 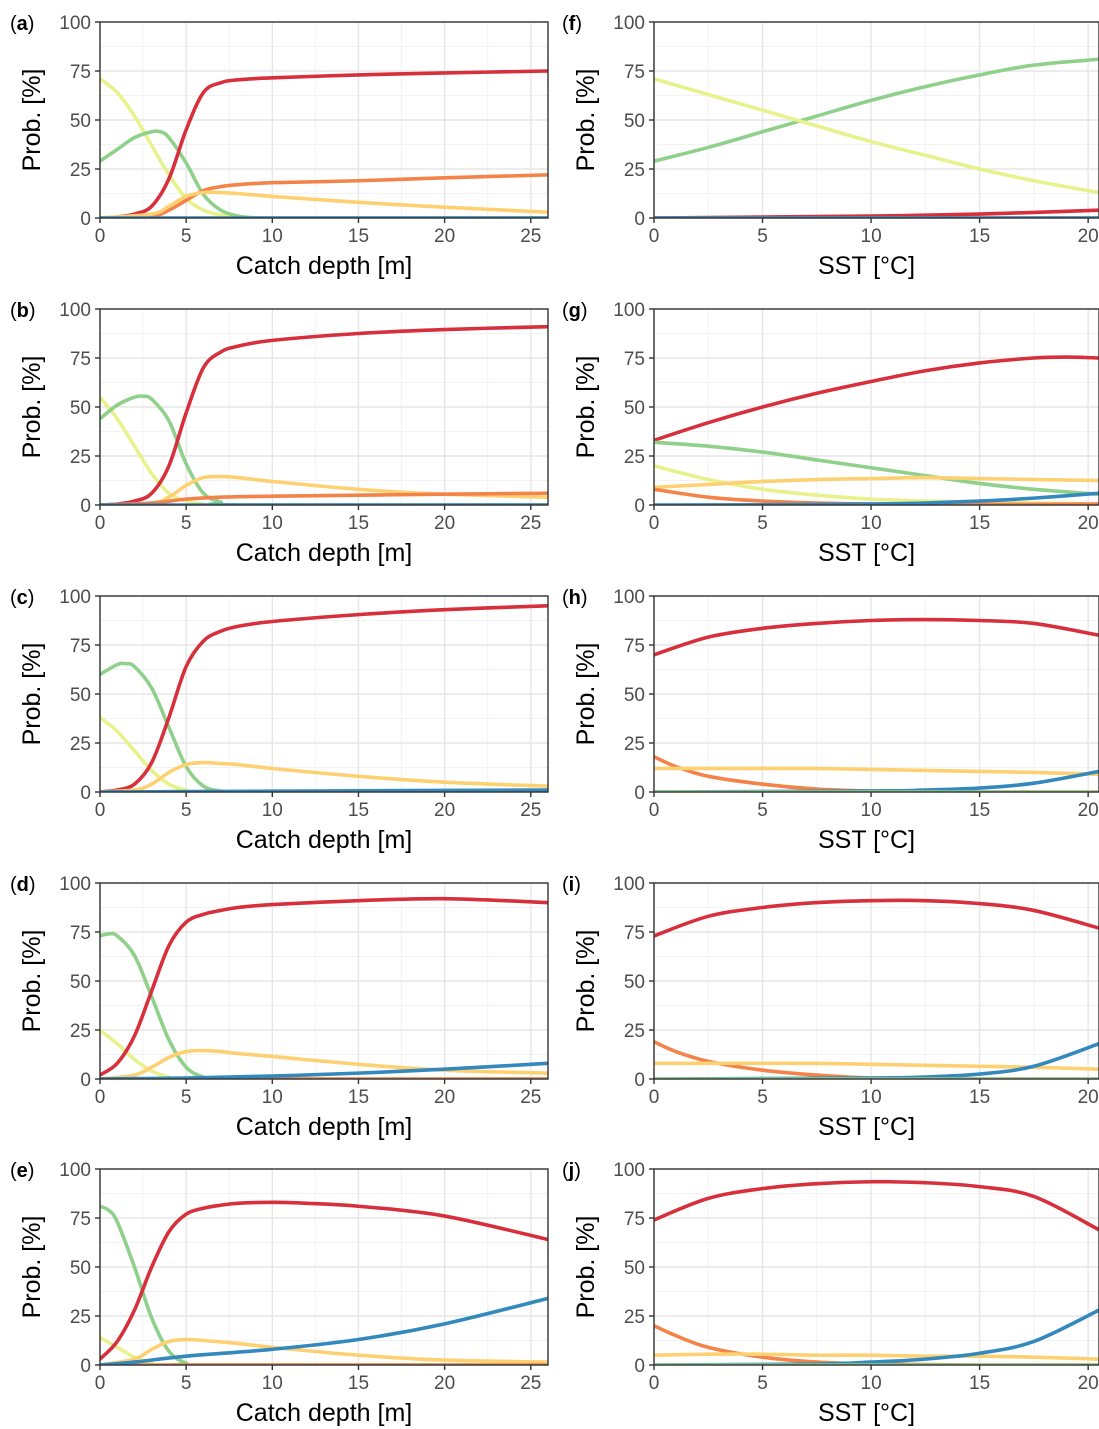 What do you see at coordinates (830, 1007) in the screenshot?
I see `panel-i: 0 25 50 75 100 0 5 10 15 20 SST [°C] Prob. [%] (i)` at bounding box center [830, 1007].